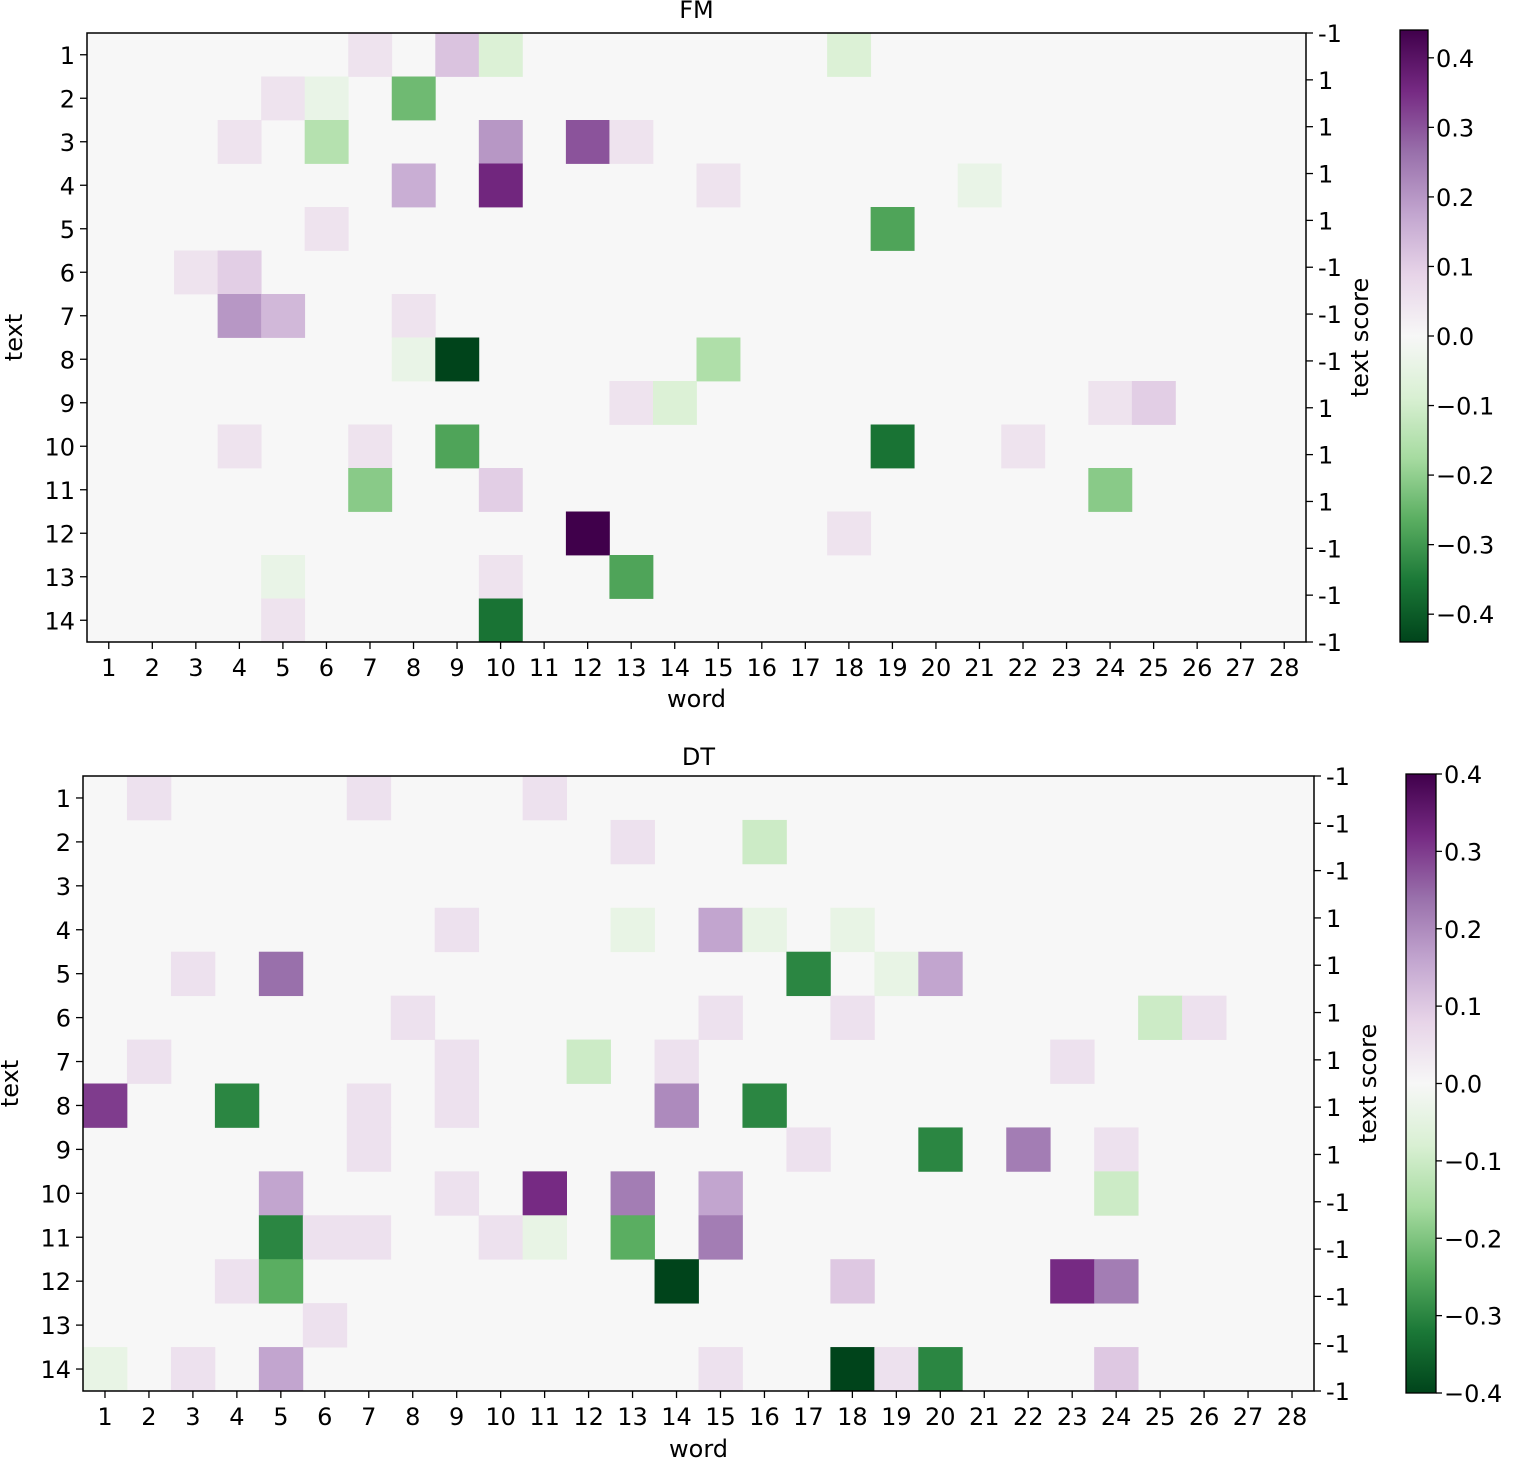  Describe the element at coordinates (67, 56) in the screenshot. I see `y-tick-label: 1` at that location.